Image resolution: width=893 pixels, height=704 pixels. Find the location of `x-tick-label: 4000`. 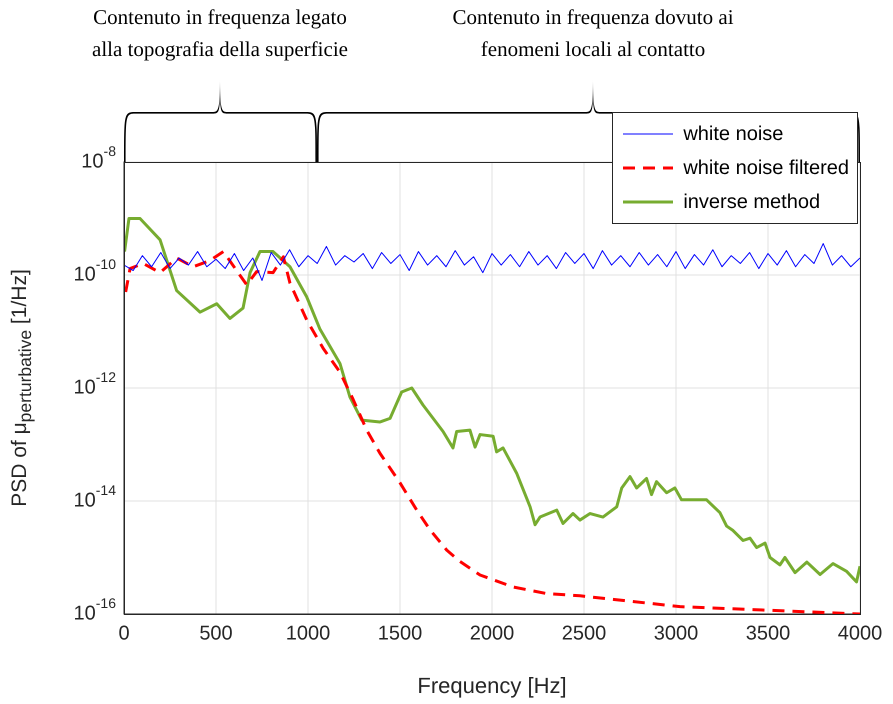

x-tick-label: 4000 is located at coordinates (860, 633).